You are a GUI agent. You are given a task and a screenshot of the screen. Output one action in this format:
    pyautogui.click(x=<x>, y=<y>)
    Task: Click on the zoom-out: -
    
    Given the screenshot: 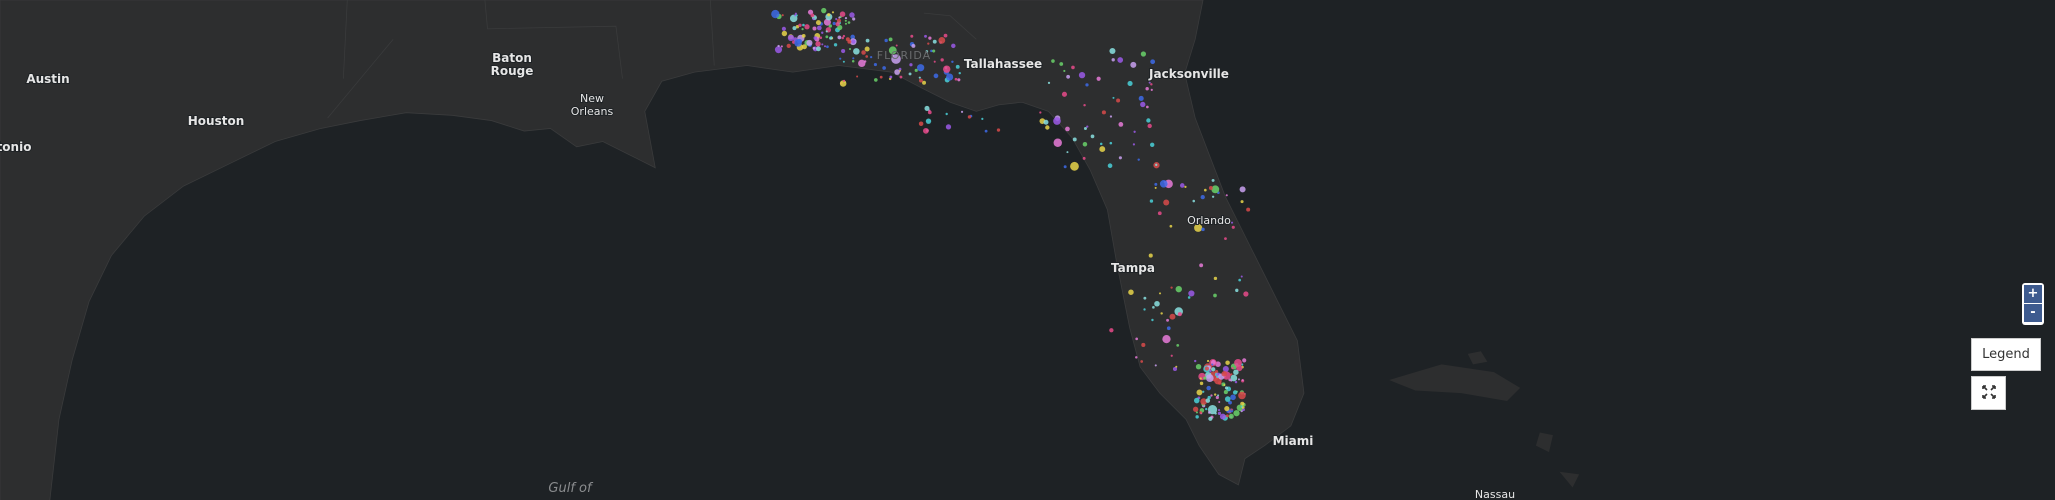 What is the action you would take?
    pyautogui.click(x=2033, y=313)
    